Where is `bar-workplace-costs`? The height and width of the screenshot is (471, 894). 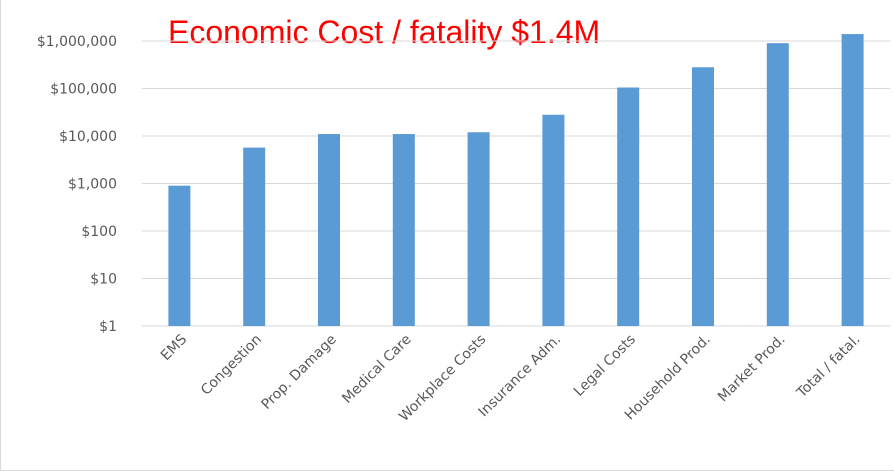 bar-workplace-costs is located at coordinates (478, 229).